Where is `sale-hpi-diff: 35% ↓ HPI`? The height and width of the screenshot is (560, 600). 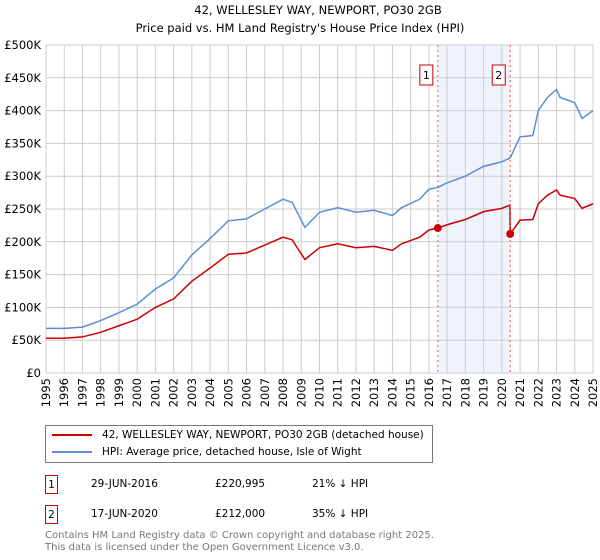 sale-hpi-diff: 35% ↓ HPI is located at coordinates (340, 514).